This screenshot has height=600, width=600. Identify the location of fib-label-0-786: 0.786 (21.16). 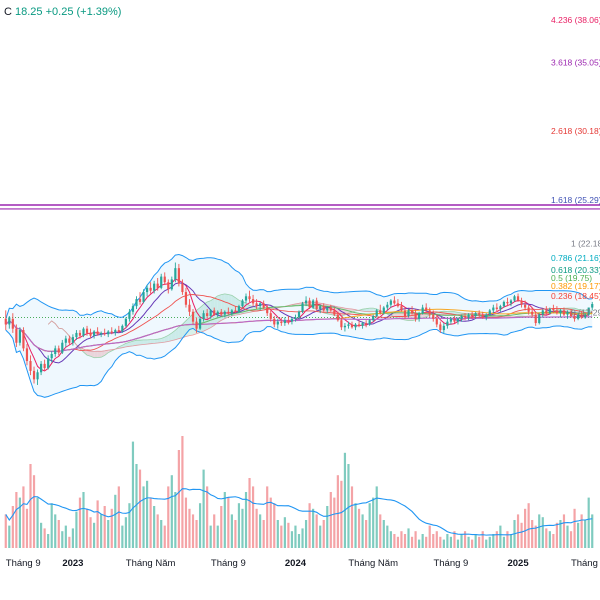
(575, 258).